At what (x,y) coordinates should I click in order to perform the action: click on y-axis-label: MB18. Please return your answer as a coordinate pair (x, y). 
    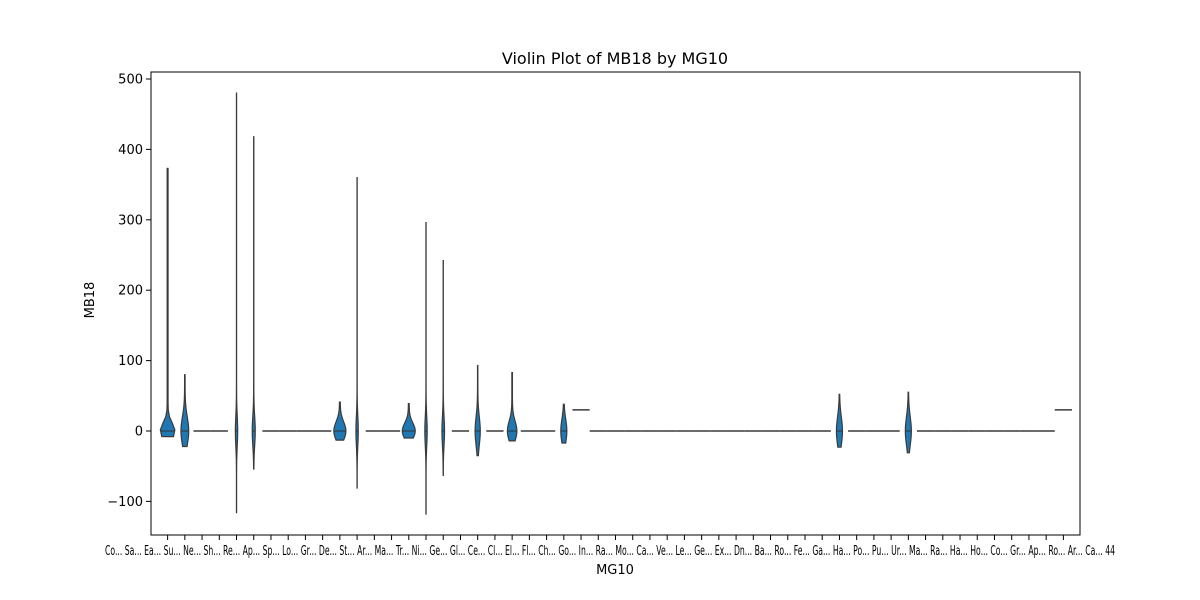
    Looking at the image, I should click on (90, 300).